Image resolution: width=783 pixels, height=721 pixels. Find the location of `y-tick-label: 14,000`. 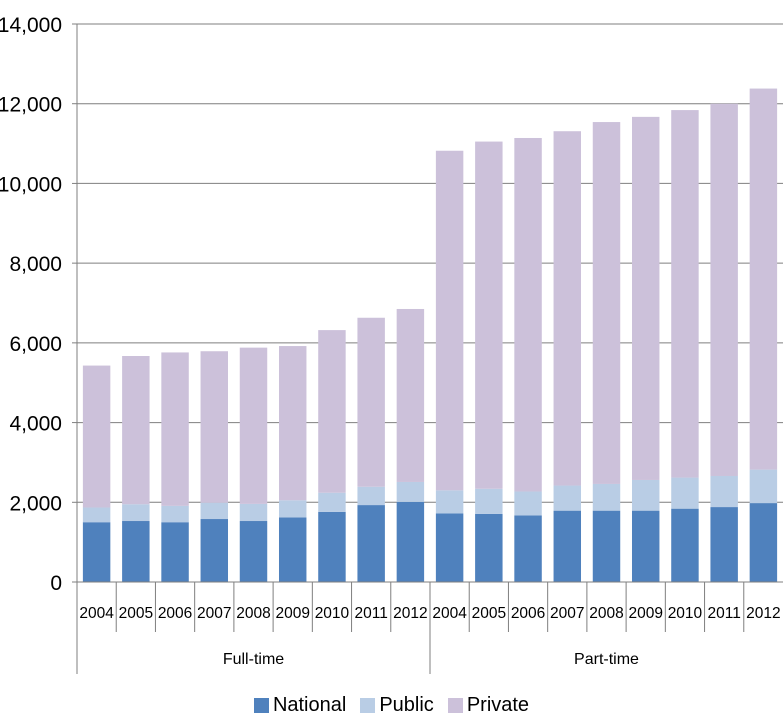

y-tick-label: 14,000 is located at coordinates (31, 25).